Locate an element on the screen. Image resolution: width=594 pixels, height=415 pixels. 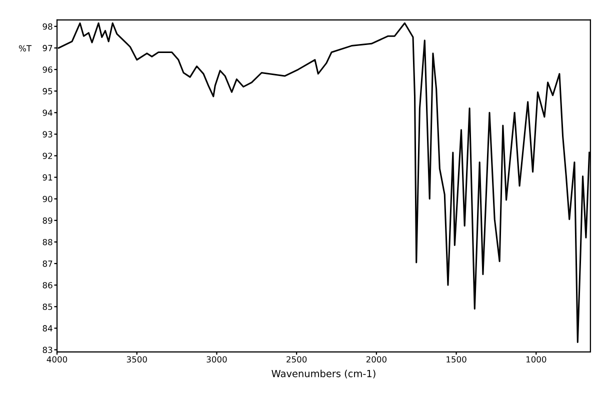
y-tick-label: 91 is located at coordinates (47, 177).